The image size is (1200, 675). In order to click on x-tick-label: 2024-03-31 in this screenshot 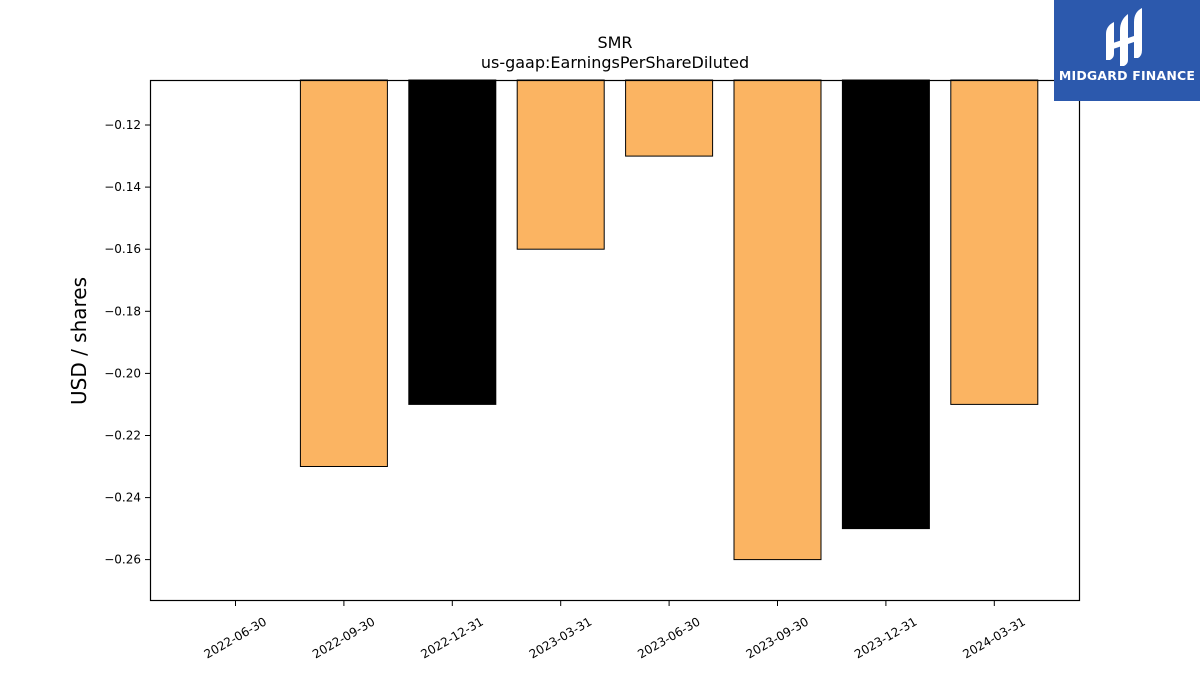, I will do `click(993, 637)`.